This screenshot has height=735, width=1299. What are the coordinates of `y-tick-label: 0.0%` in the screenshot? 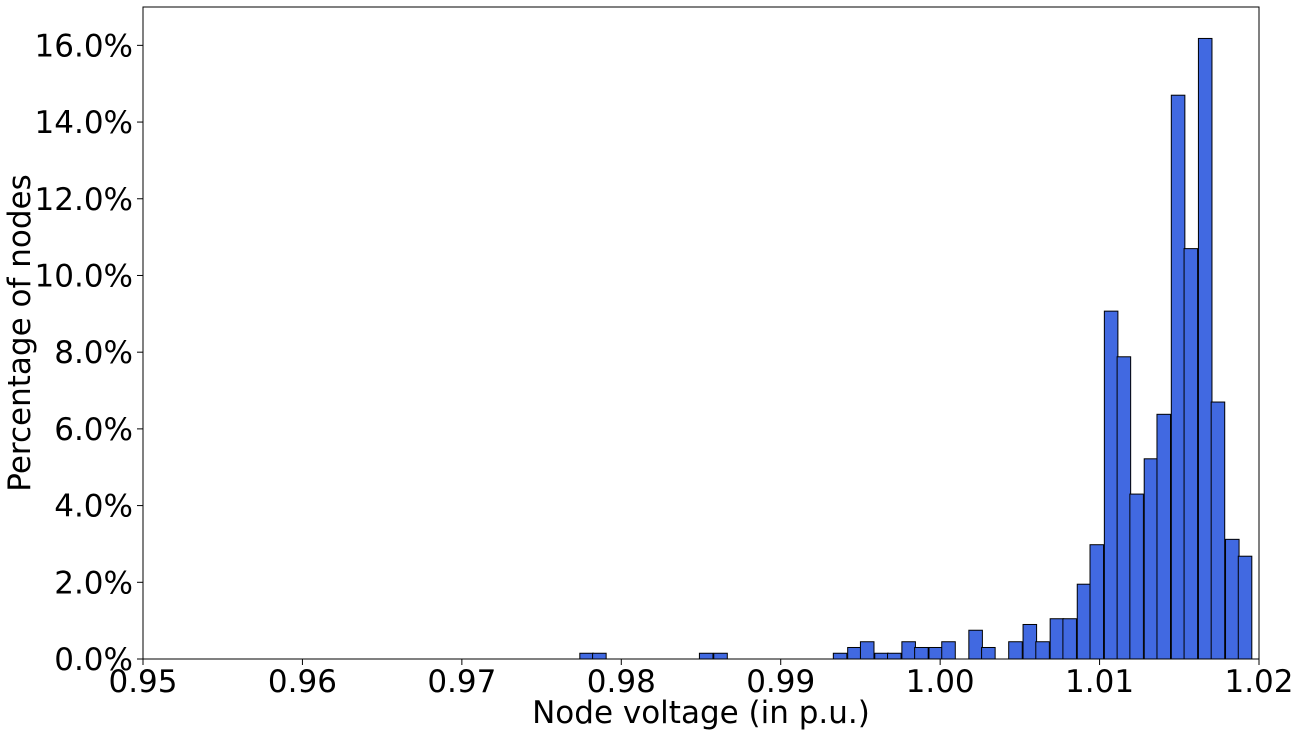 It's located at (93, 660).